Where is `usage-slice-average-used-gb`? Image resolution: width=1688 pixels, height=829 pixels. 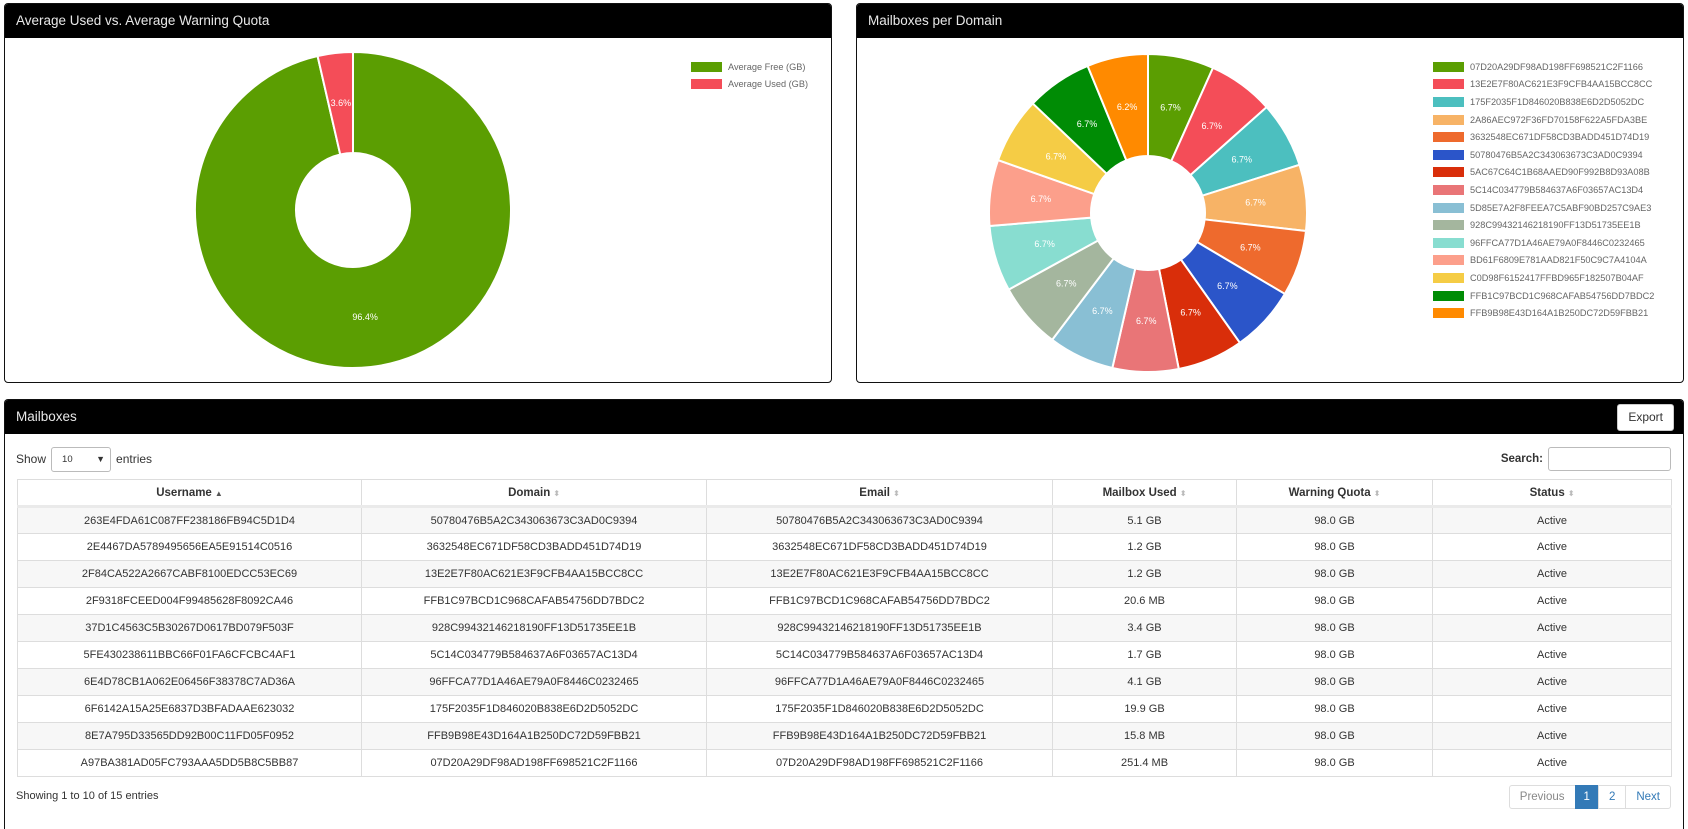
usage-slice-average-used-gb is located at coordinates (335, 103).